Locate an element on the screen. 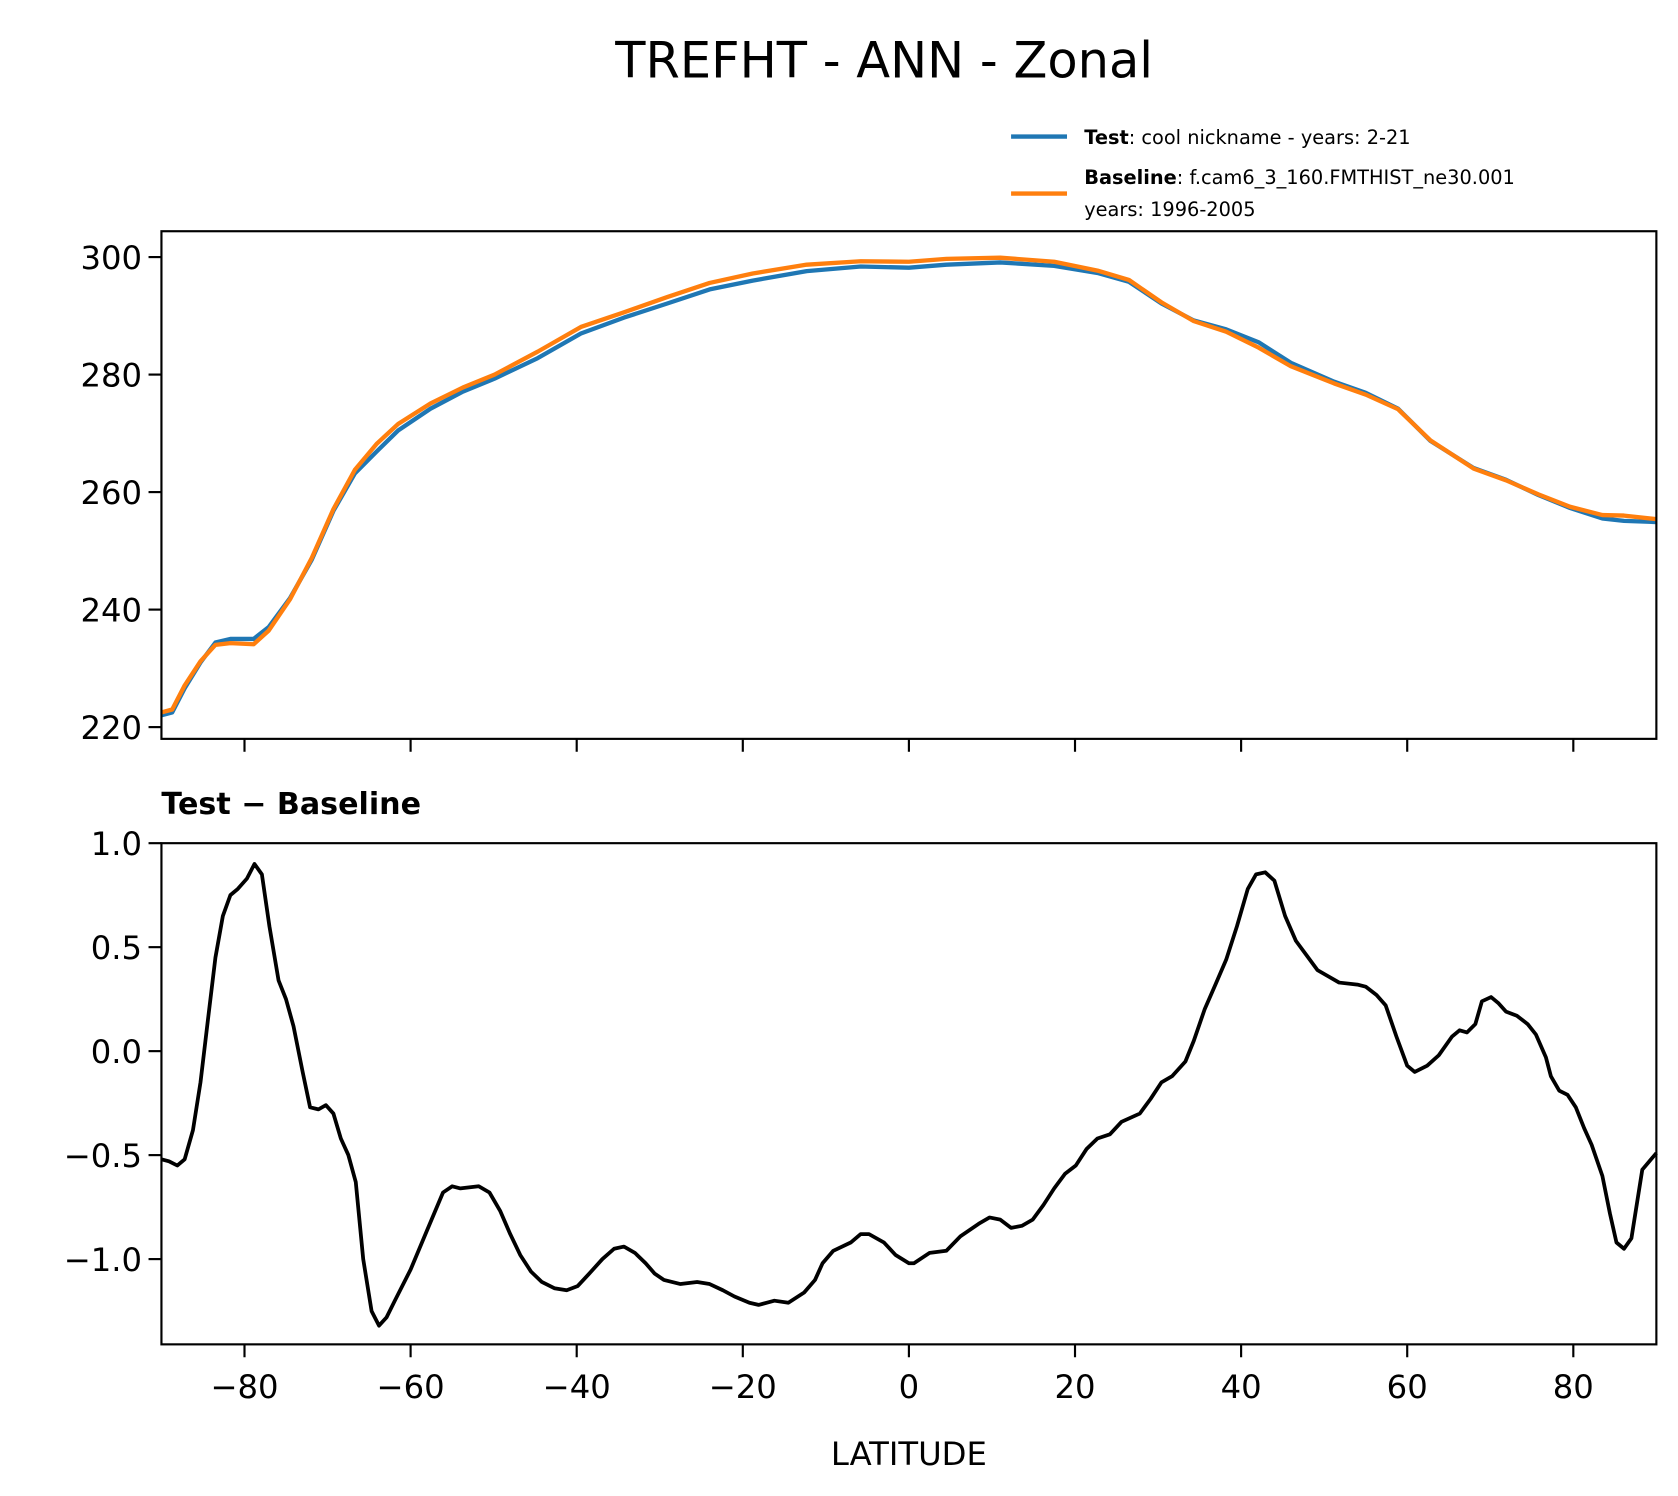  x-axis-label: LATITUDE is located at coordinates (909, 1454).